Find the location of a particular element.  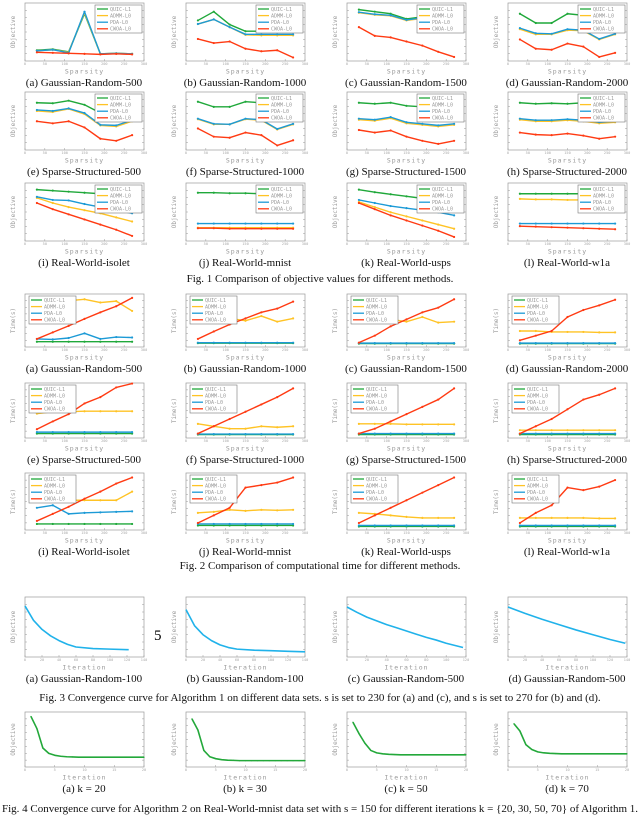

x-axis-label: Iteration is located at coordinates (84, 668).